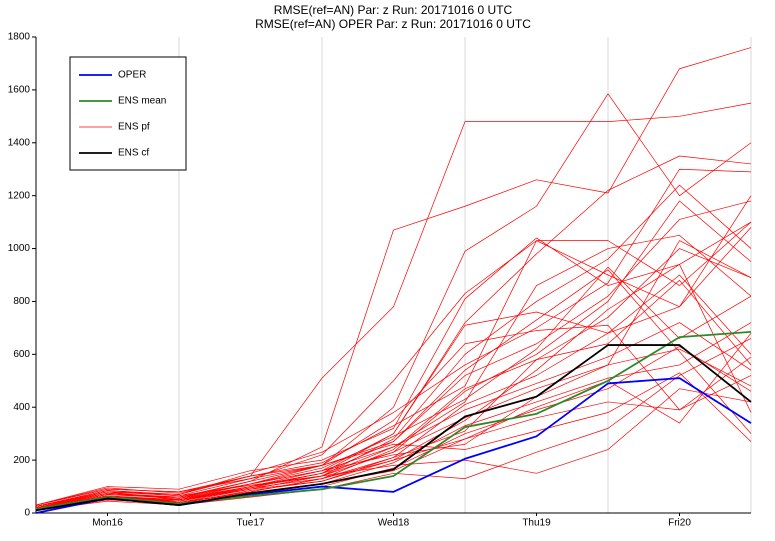  Describe the element at coordinates (394, 523) in the screenshot. I see `x-tick-label: Wed18` at that location.